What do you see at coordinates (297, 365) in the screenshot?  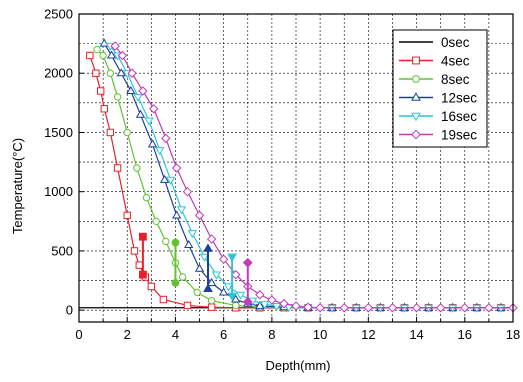 I see `x-axis-label: Depth(mm)` at bounding box center [297, 365].